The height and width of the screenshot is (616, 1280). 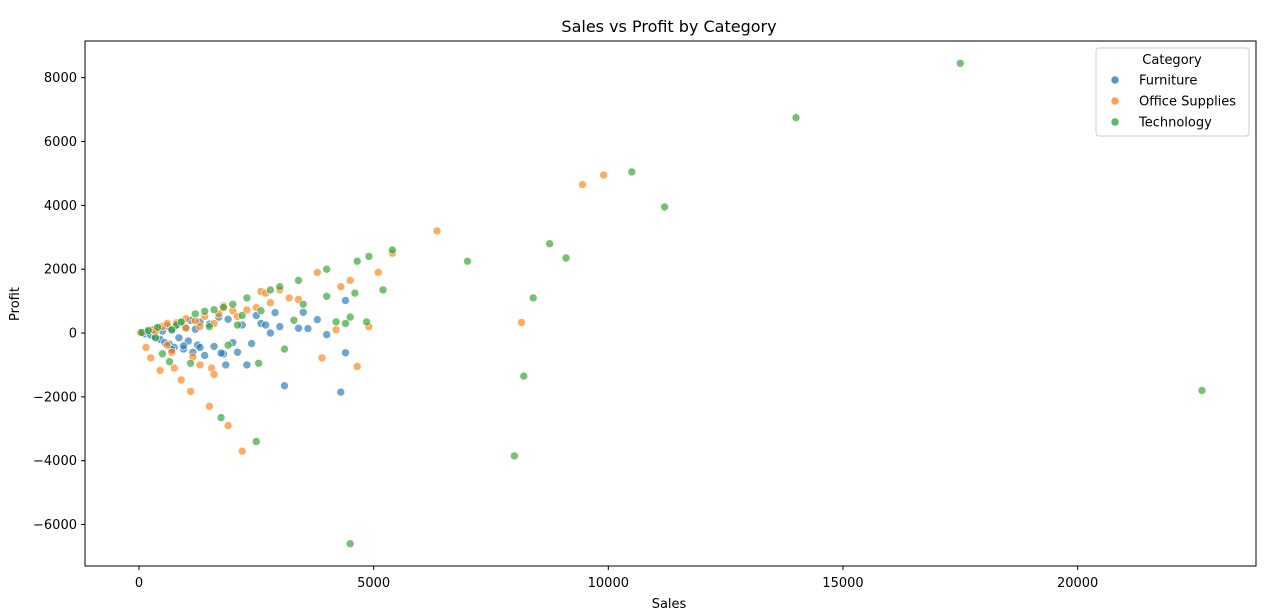 What do you see at coordinates (1153, 81) in the screenshot?
I see `legend-item: Furniture` at bounding box center [1153, 81].